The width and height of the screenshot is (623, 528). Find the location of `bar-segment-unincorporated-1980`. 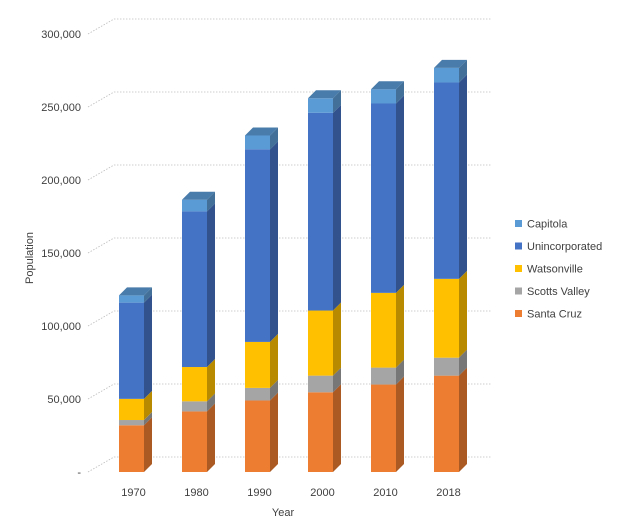

bar-segment-unincorporated-1980 is located at coordinates (198, 285).